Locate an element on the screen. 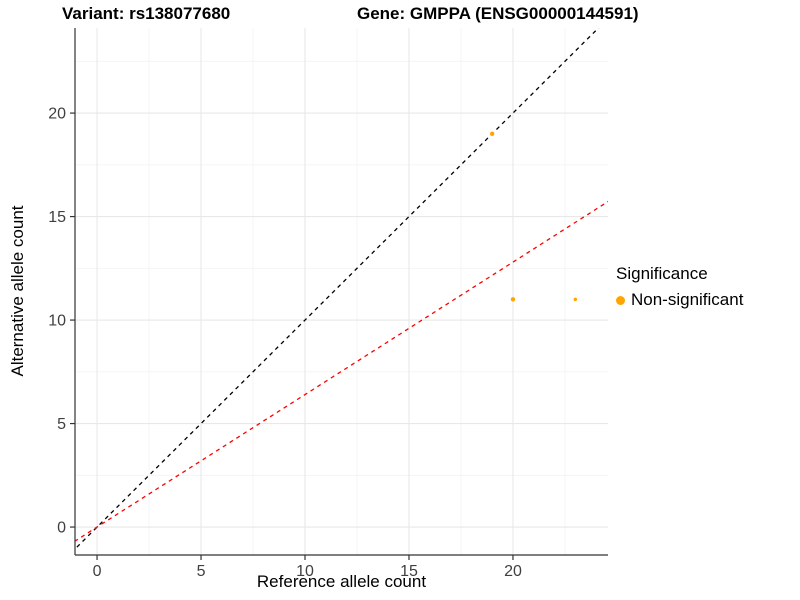 The image size is (800, 600). x-tick-label: 10 is located at coordinates (305, 571).